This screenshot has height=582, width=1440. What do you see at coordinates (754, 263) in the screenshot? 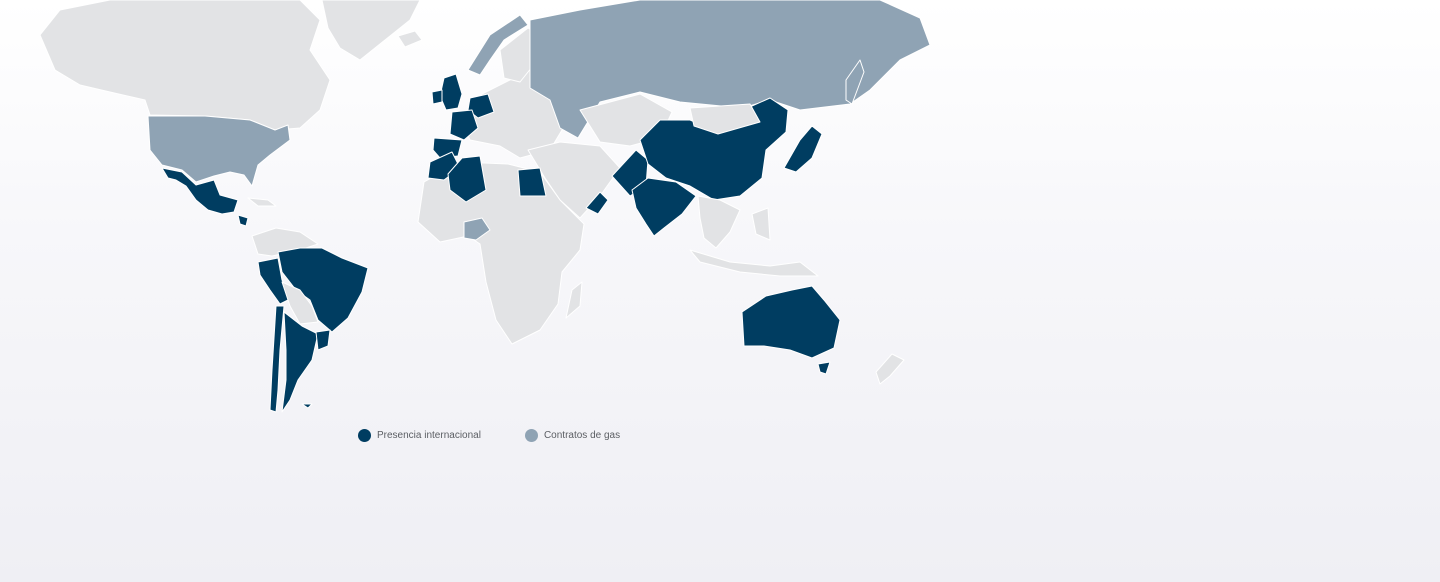
I see `region-indonesia` at bounding box center [754, 263].